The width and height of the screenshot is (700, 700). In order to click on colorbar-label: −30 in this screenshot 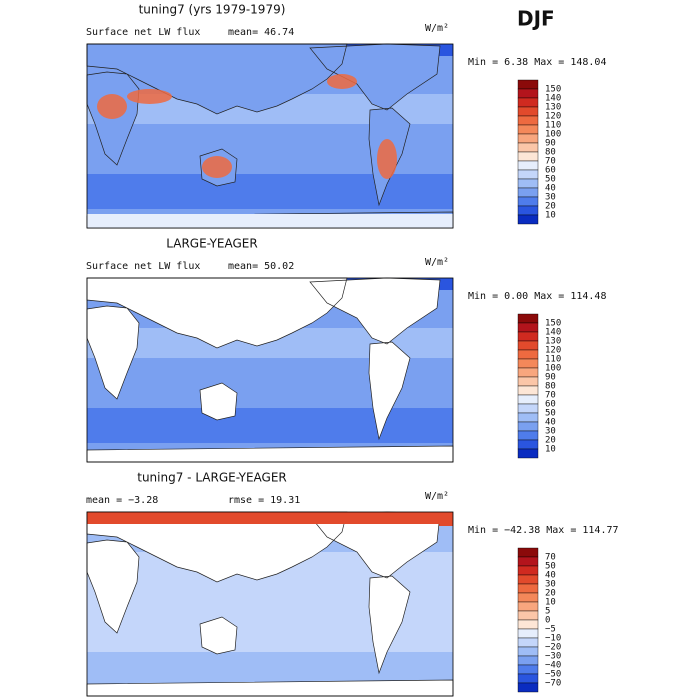, I will do `click(553, 657)`.